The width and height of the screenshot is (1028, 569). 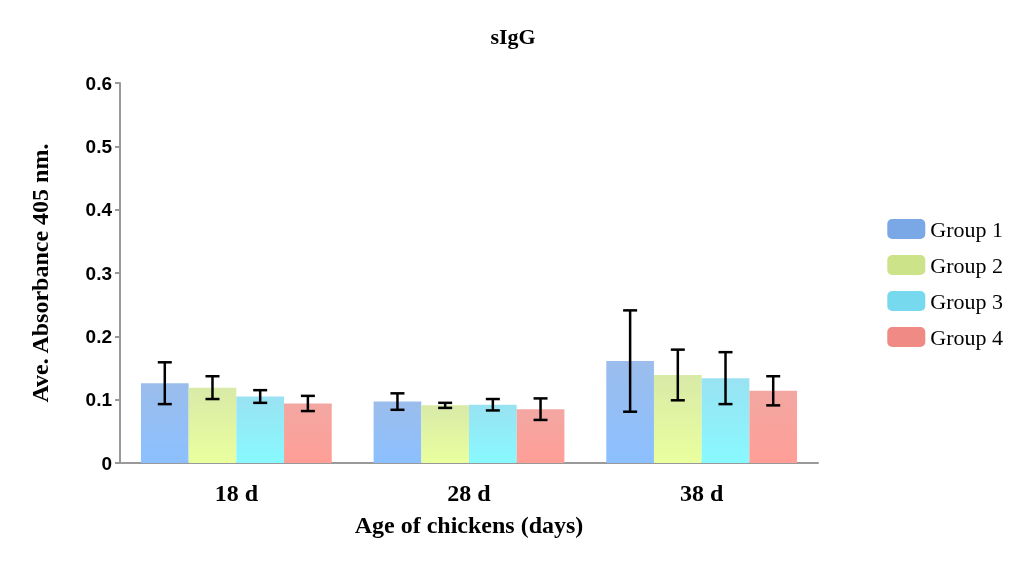 What do you see at coordinates (966, 301) in the screenshot?
I see `legend-label: Group 3` at bounding box center [966, 301].